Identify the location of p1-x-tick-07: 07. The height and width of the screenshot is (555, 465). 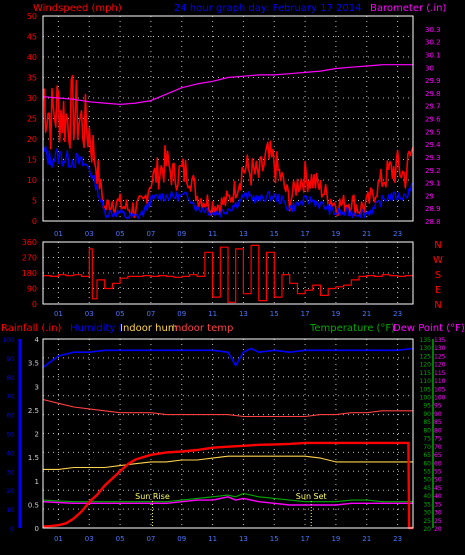
(150, 234).